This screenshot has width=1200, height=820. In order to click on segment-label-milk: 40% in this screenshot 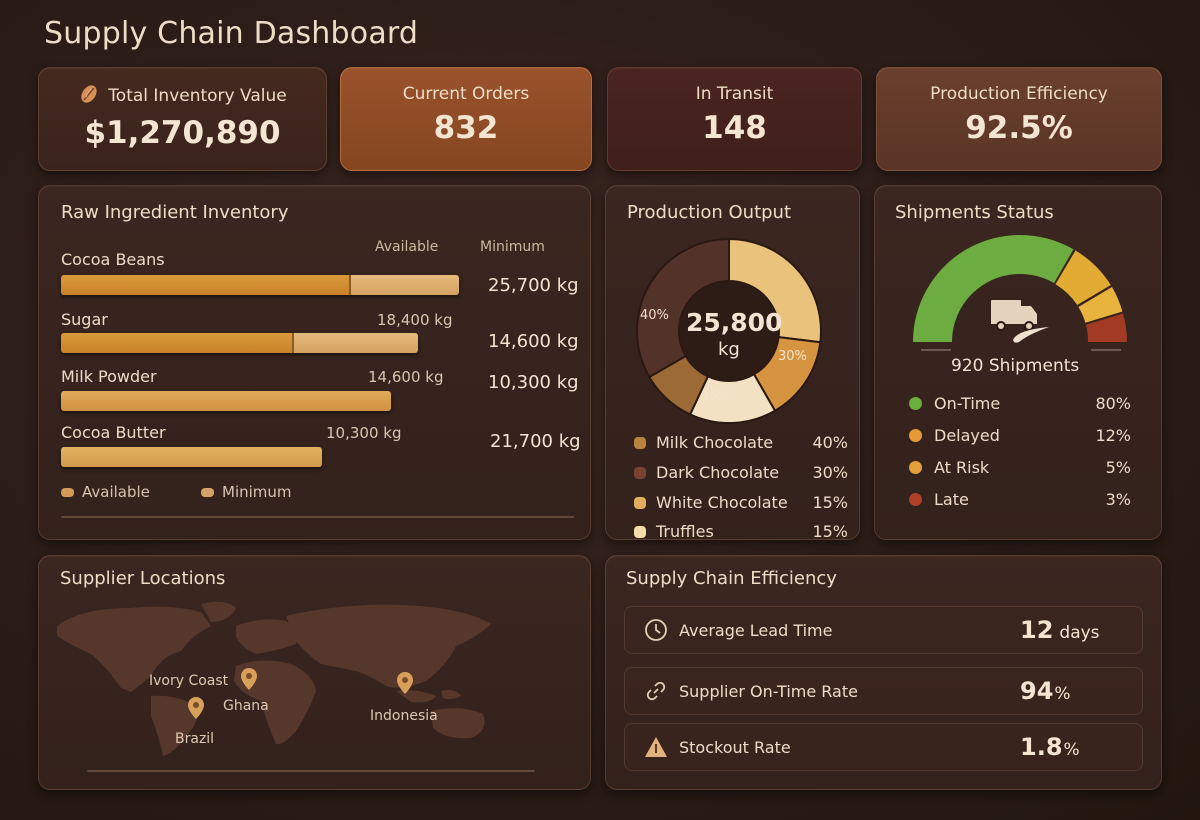, I will do `click(654, 315)`.